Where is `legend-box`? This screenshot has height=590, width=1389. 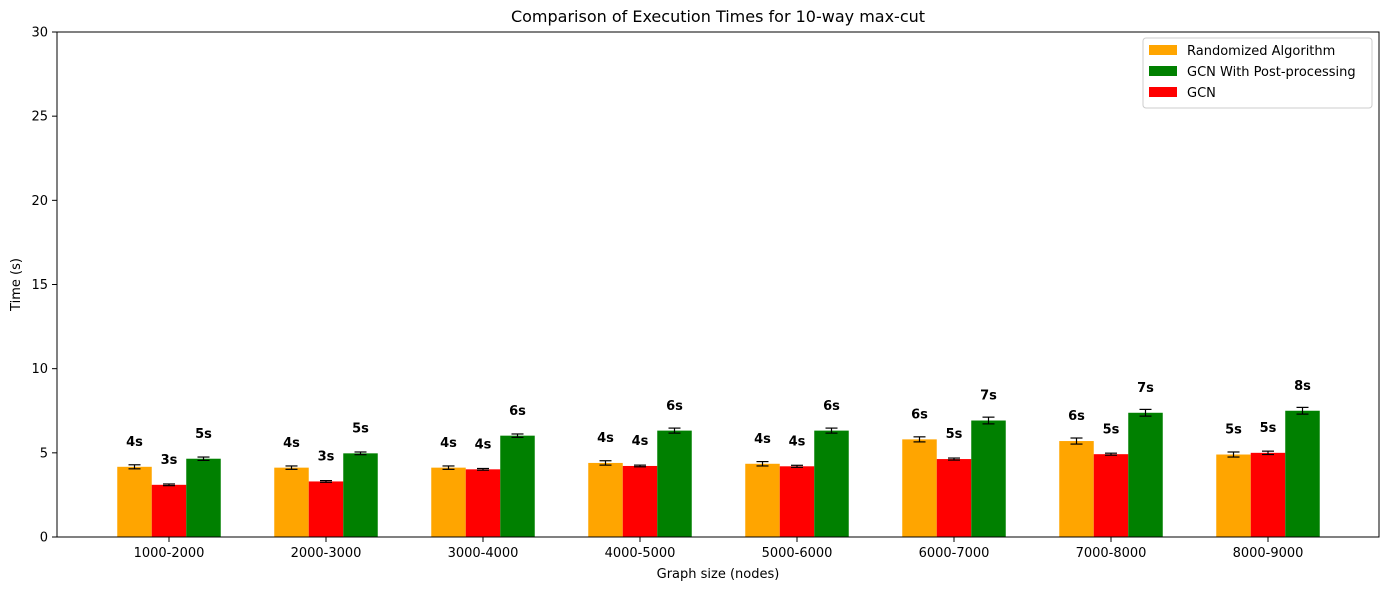 legend-box is located at coordinates (1257, 73).